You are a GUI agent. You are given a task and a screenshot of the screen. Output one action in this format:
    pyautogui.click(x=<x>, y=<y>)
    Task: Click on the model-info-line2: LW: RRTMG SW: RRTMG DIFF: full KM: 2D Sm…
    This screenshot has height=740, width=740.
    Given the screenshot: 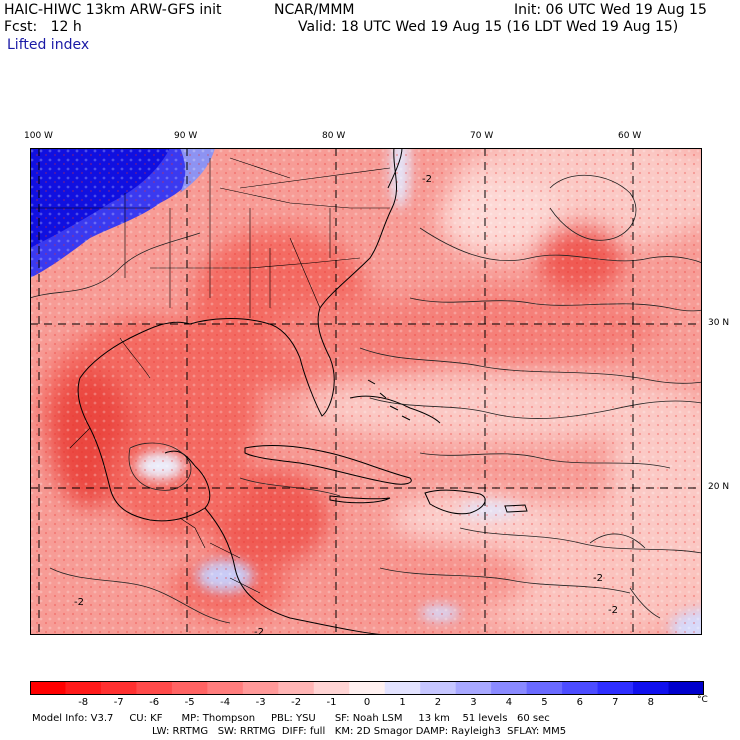 What is the action you would take?
    pyautogui.click(x=359, y=731)
    